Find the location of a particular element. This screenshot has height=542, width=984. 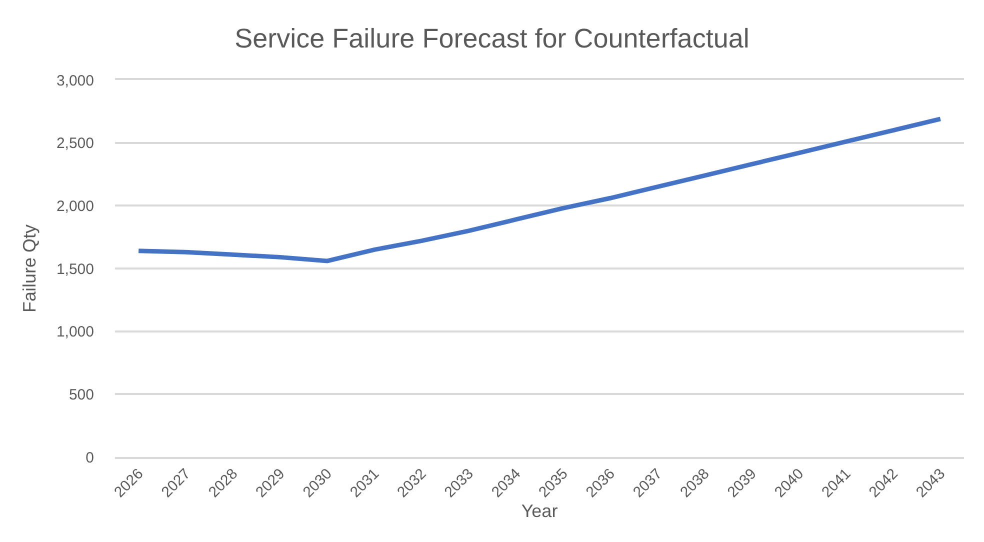

y-tick-label: 500 is located at coordinates (81, 395).